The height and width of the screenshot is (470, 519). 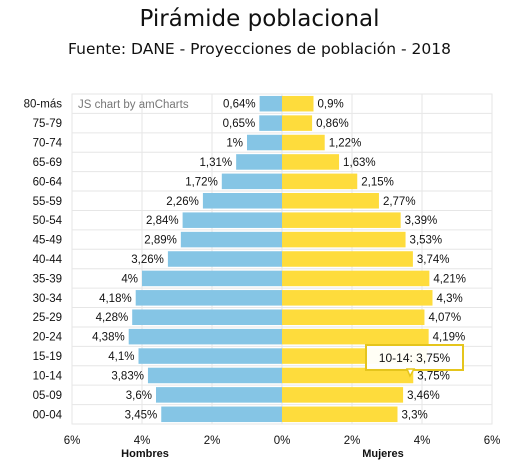 I want to click on category-label: 10-14, so click(x=48, y=376).